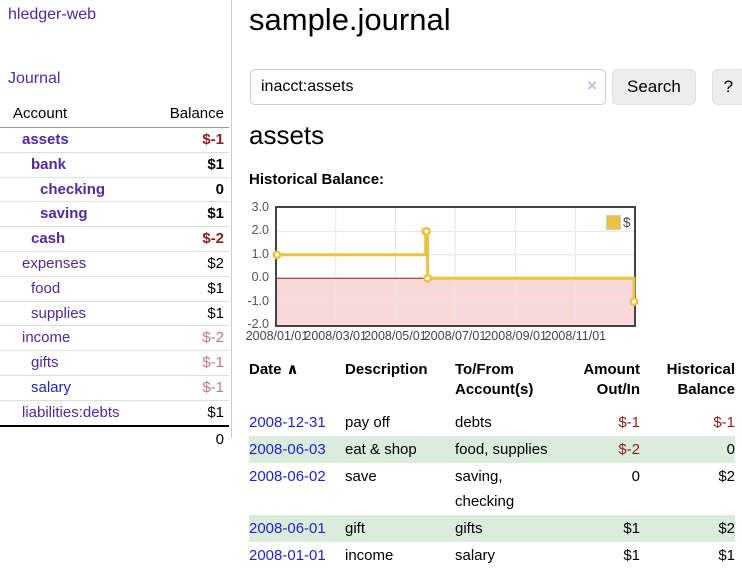 This screenshot has height=582, width=742. What do you see at coordinates (395, 336) in the screenshot?
I see `x-tick-label: 2008/05/01` at bounding box center [395, 336].